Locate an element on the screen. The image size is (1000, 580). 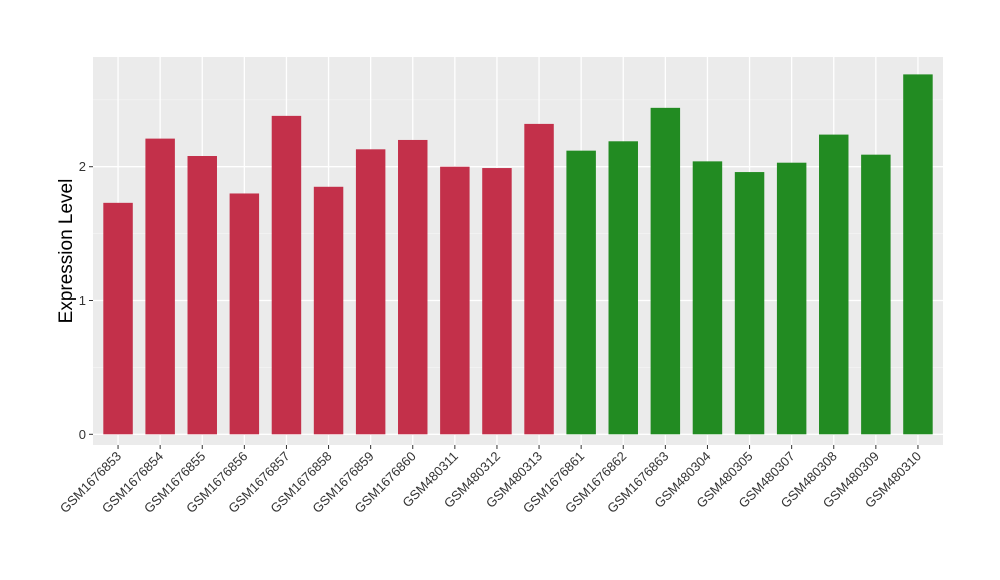
y-tick-label: 2 is located at coordinates (82, 166).